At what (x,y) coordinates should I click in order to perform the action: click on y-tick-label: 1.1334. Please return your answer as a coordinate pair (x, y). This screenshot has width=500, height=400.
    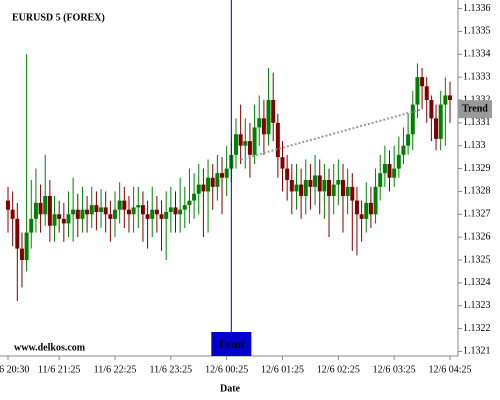
    Looking at the image, I should click on (477, 54).